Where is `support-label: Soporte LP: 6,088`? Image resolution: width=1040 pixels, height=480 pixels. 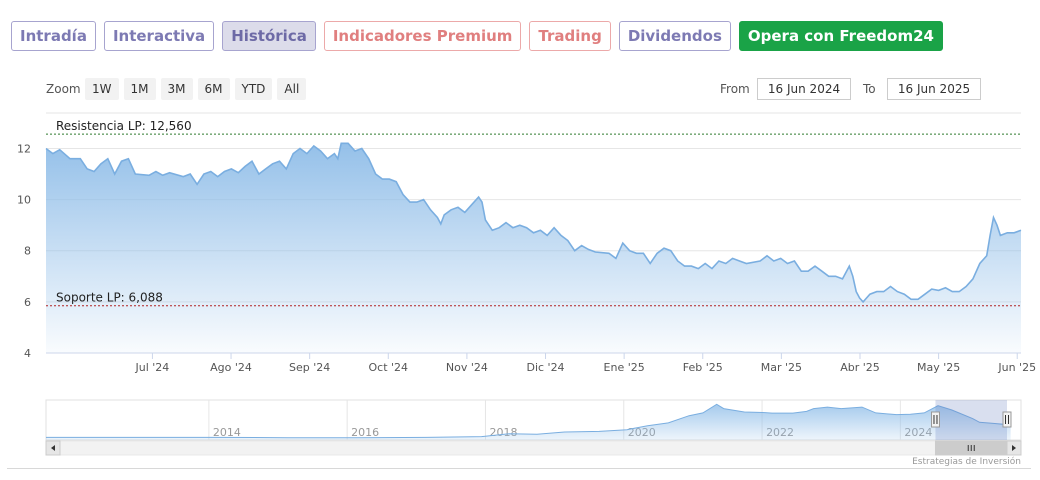
support-label: Soporte LP: 6,088 is located at coordinates (109, 298).